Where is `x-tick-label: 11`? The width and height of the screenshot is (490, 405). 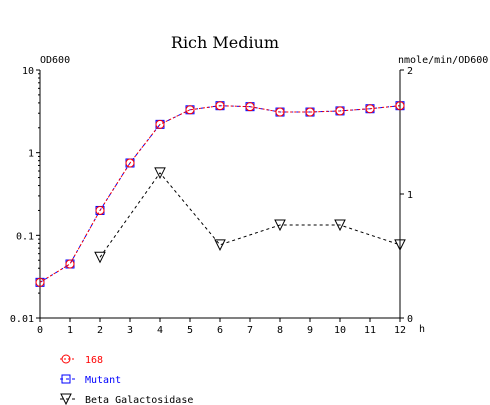 x-tick-label: 11 is located at coordinates (370, 330).